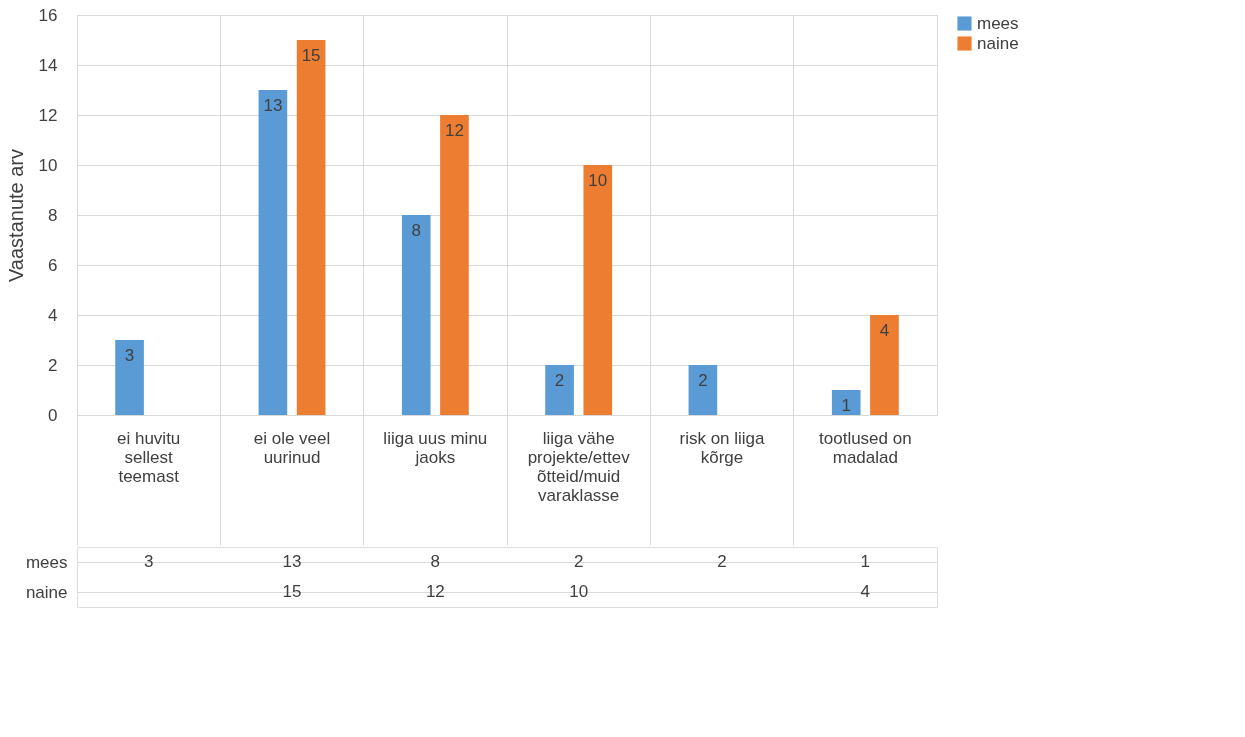 This screenshot has width=1245, height=737. Describe the element at coordinates (865, 591) in the screenshot. I see `data-label: 4` at that location.